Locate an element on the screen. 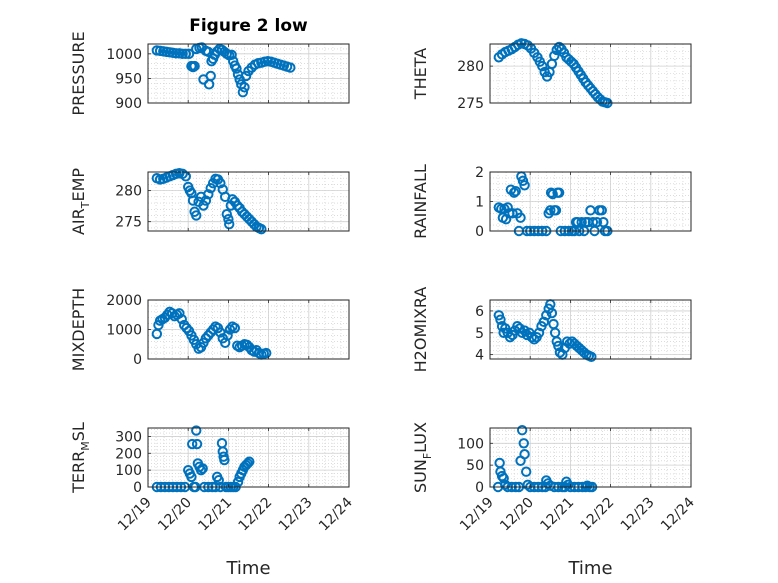 This screenshot has height=583, width=778. panel-8-xtick-label-0: 12/19 is located at coordinates (477, 515).